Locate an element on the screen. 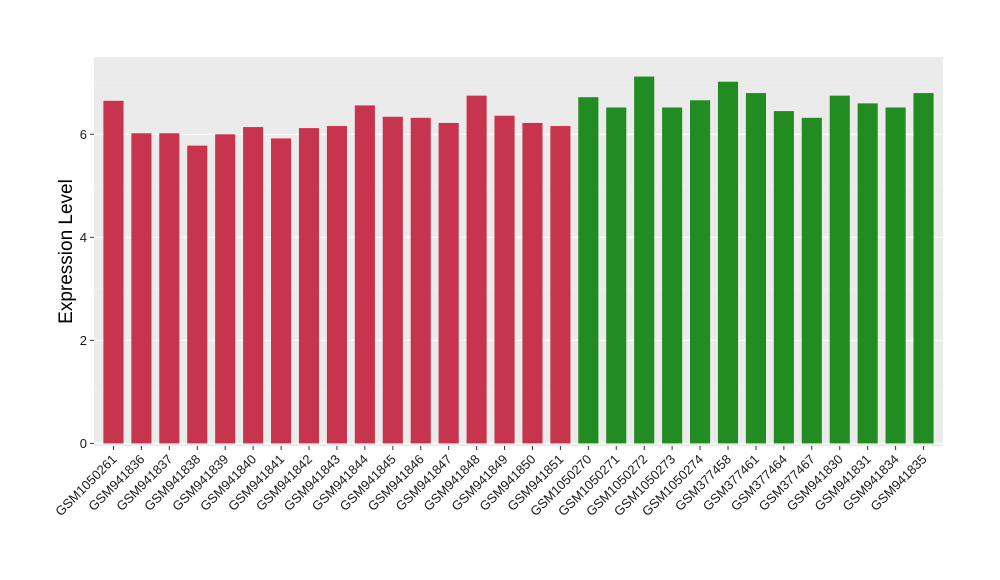 The image size is (1000, 580). y-tick-label: 6 is located at coordinates (83, 134).